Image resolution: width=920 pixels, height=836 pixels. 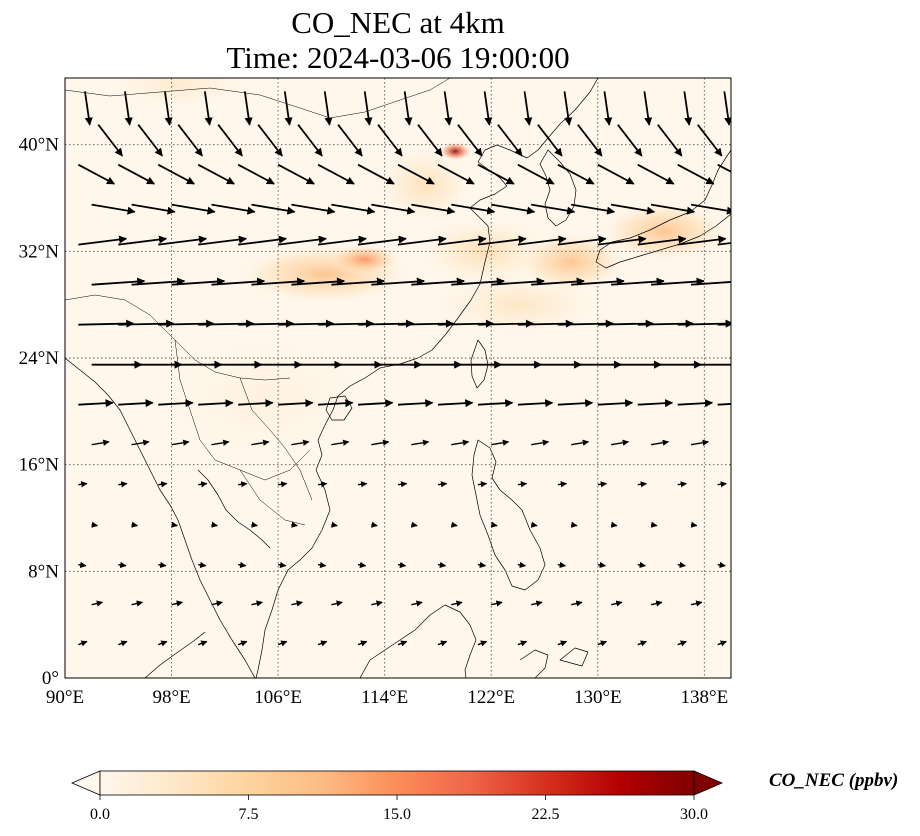 I want to click on lon-tick-label: 106°E, so click(x=278, y=697).